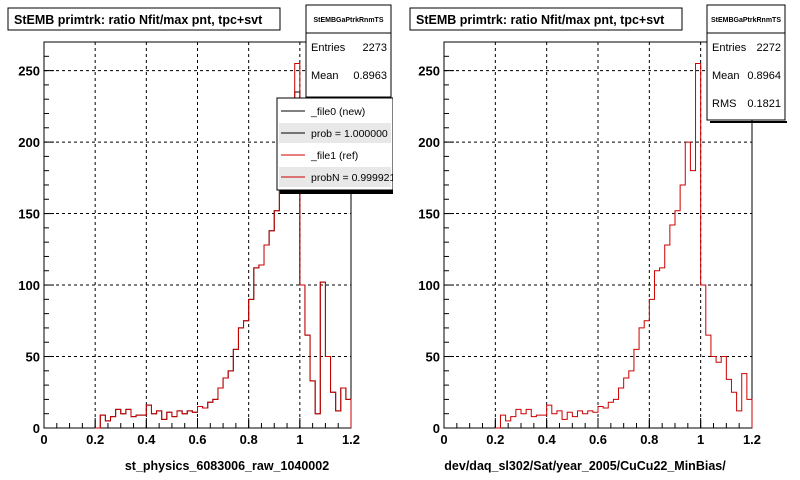 Image resolution: width=800 pixels, height=480 pixels. What do you see at coordinates (764, 104) in the screenshot?
I see `stats-rms-value: 0.1821` at bounding box center [764, 104].